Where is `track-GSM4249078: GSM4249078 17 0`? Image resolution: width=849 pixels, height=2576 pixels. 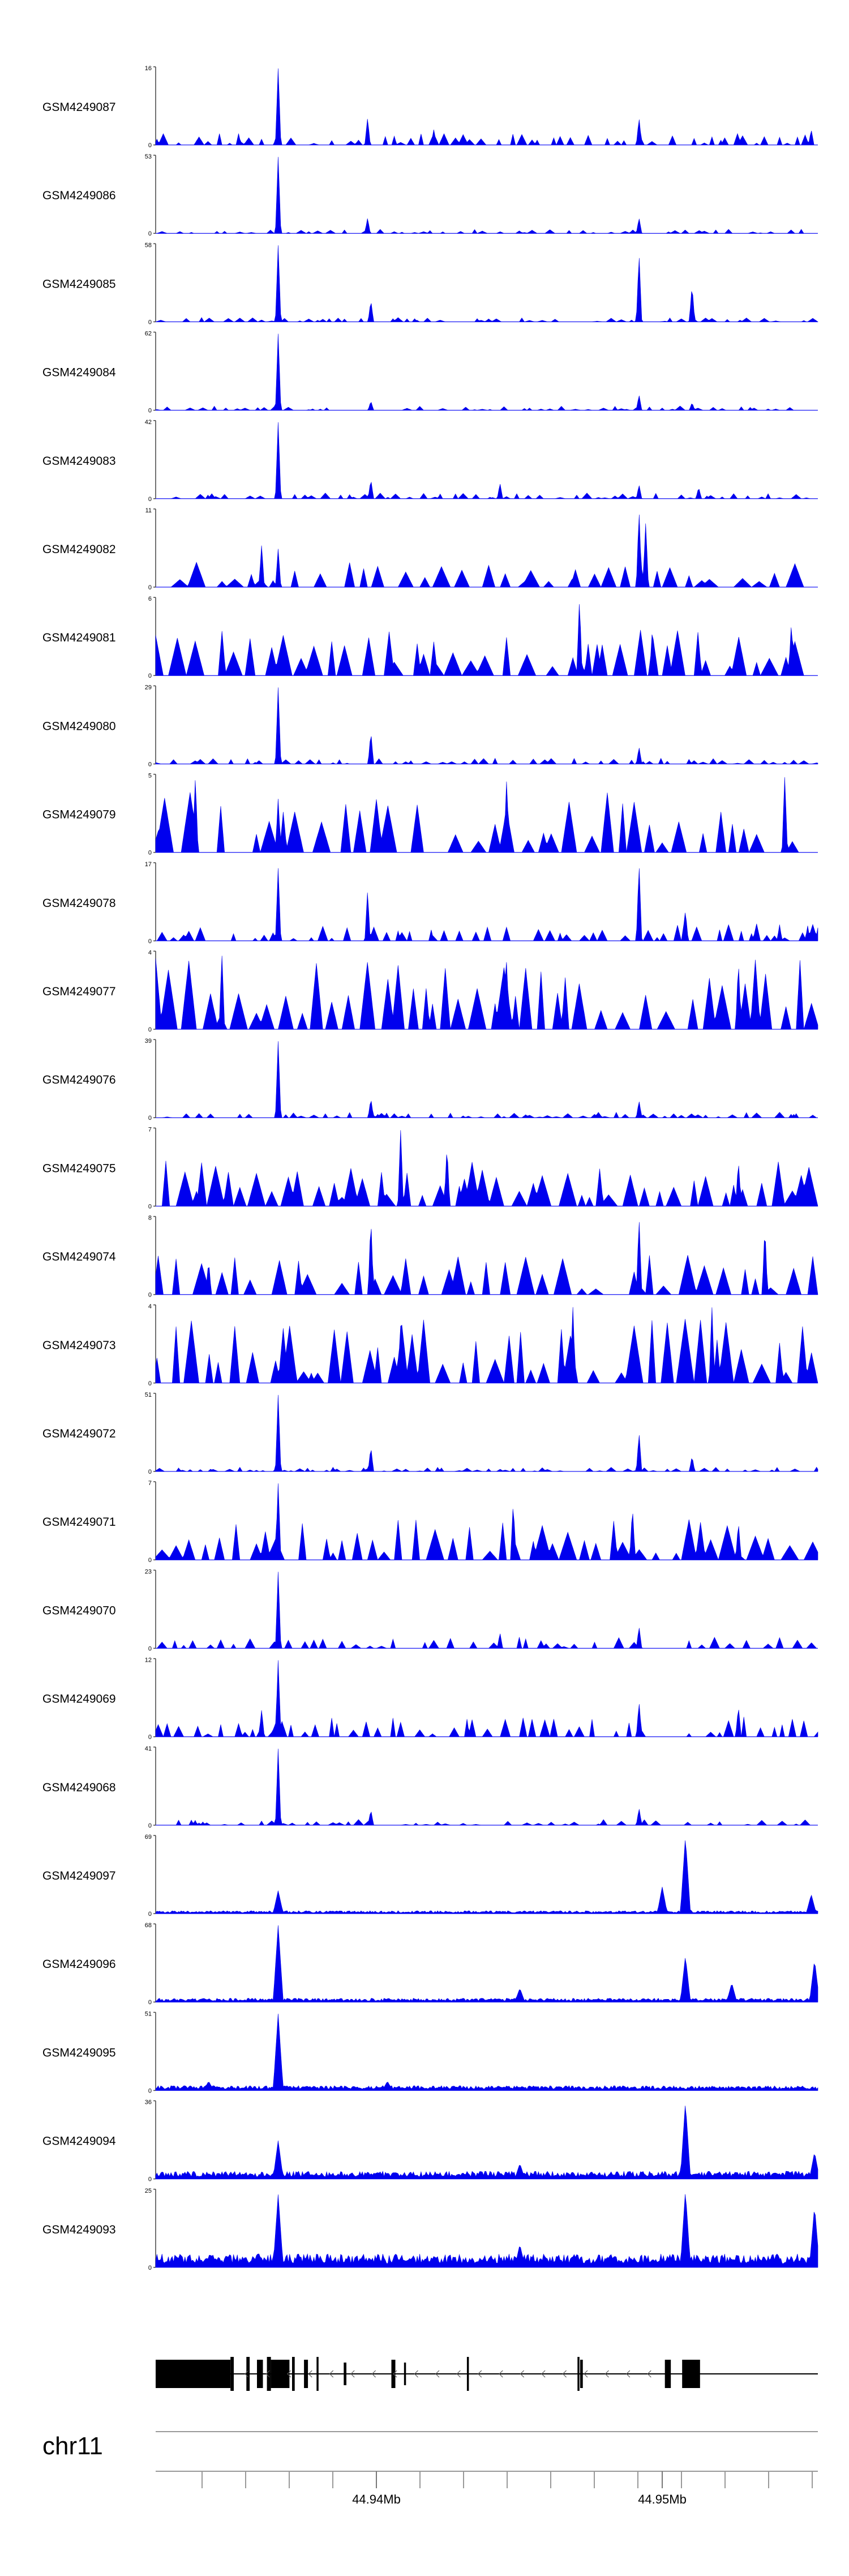 track-GSM4249078: GSM4249078 17 0 is located at coordinates (430, 903).